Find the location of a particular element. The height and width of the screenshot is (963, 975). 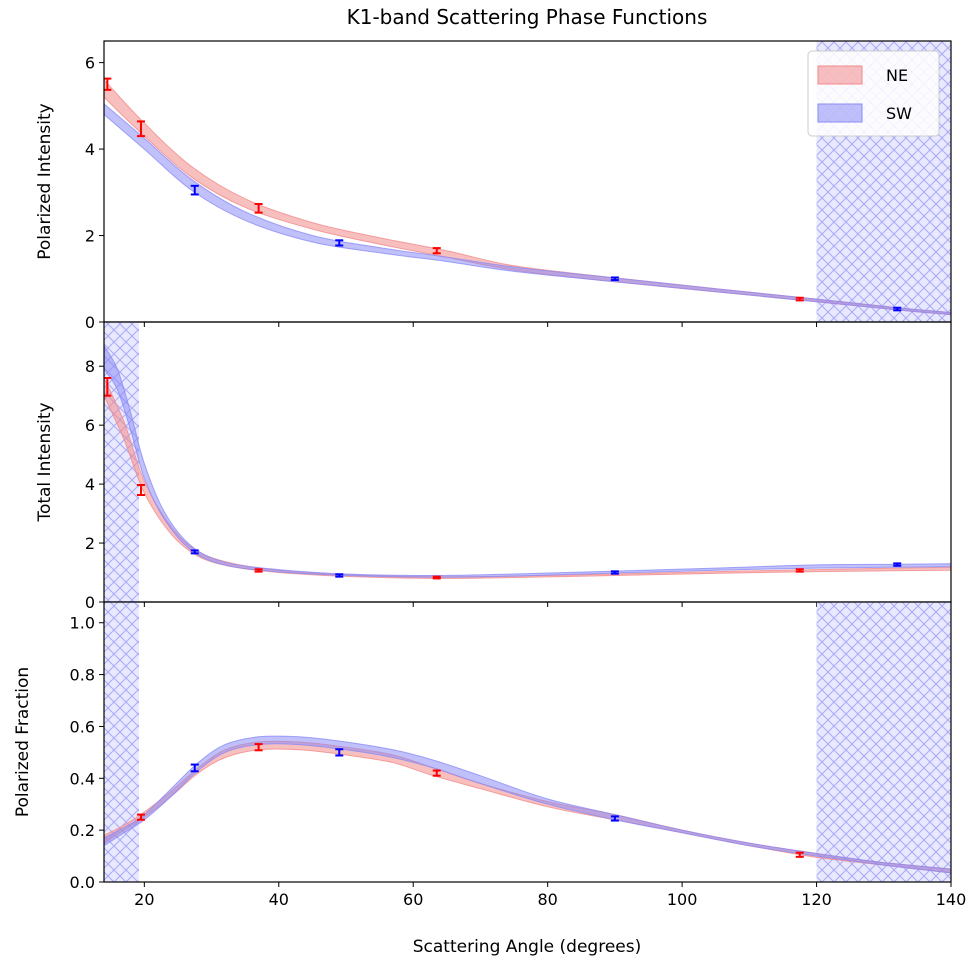

x-tick-label: 120 is located at coordinates (816, 899).